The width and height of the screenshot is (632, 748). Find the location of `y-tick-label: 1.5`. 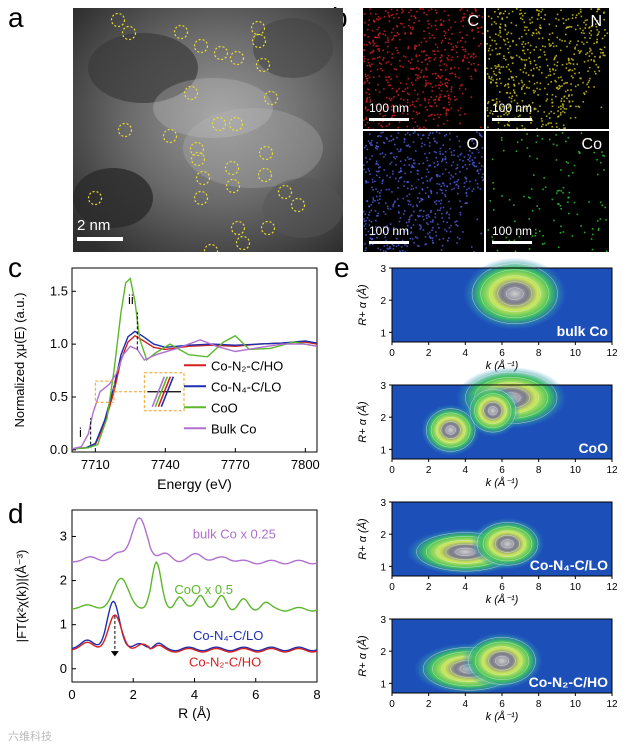

y-tick-label: 1.5 is located at coordinates (59, 290).